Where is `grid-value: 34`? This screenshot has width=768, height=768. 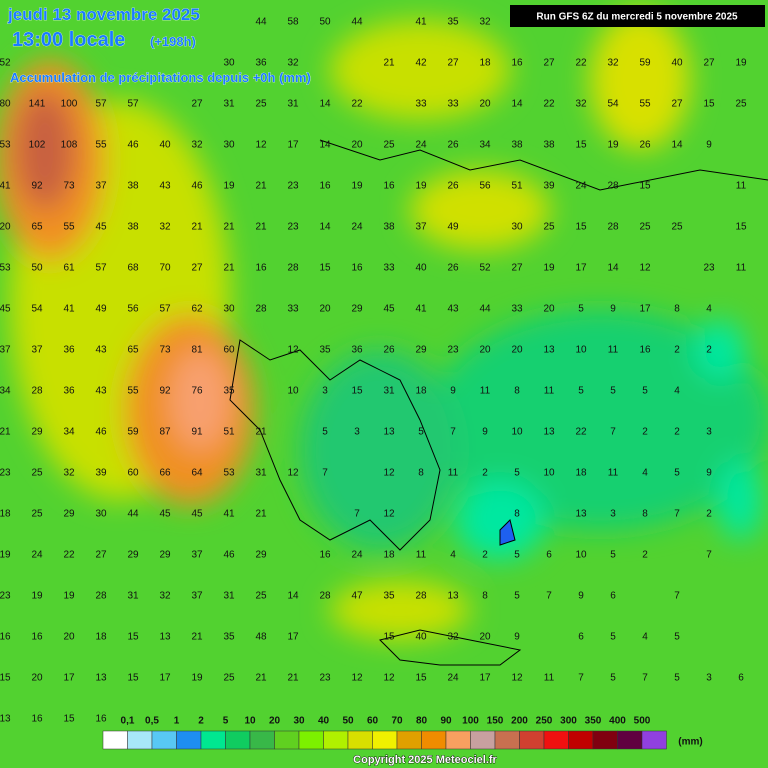 grid-value: 34 is located at coordinates (69, 432).